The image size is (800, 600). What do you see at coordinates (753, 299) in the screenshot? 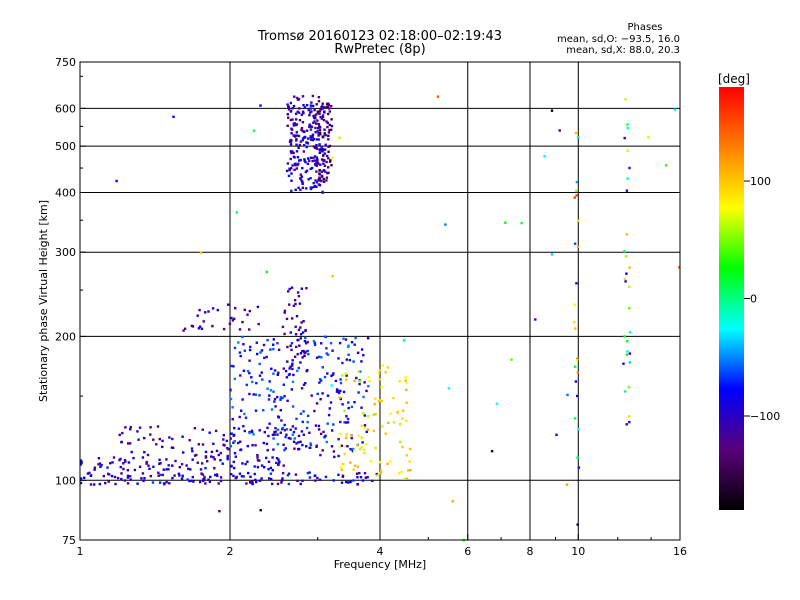
I see `colorbar-tick-label: 0` at bounding box center [753, 299].